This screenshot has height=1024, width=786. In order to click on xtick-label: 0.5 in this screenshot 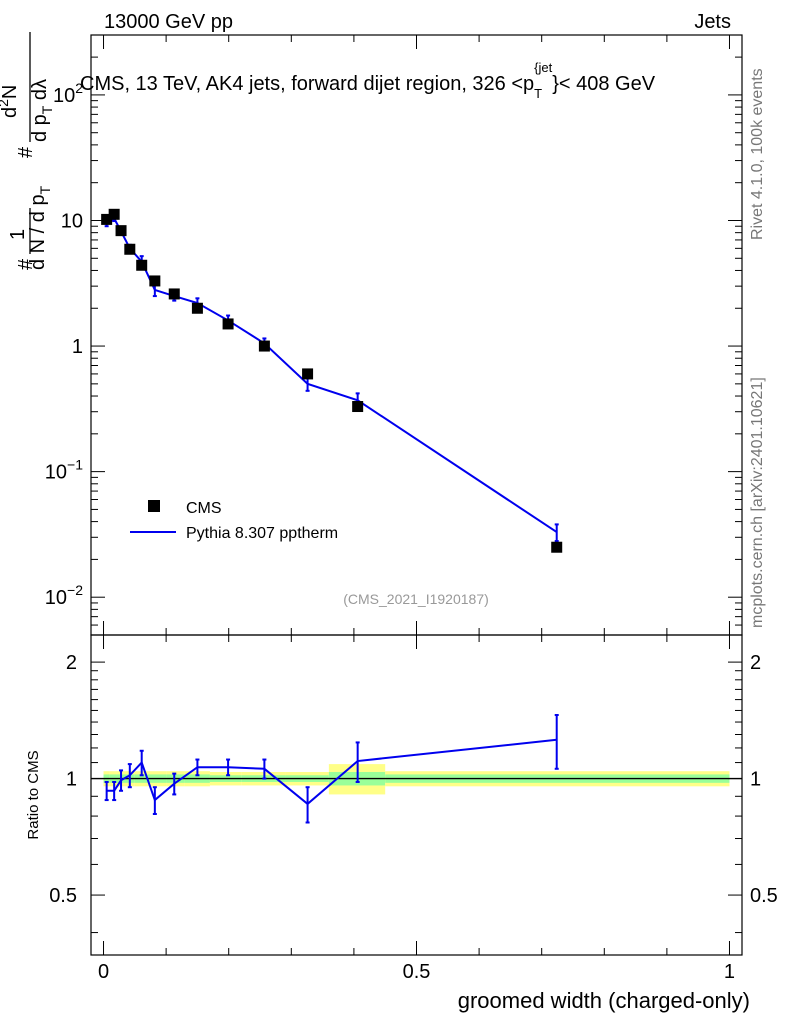, I will do `click(417, 972)`.